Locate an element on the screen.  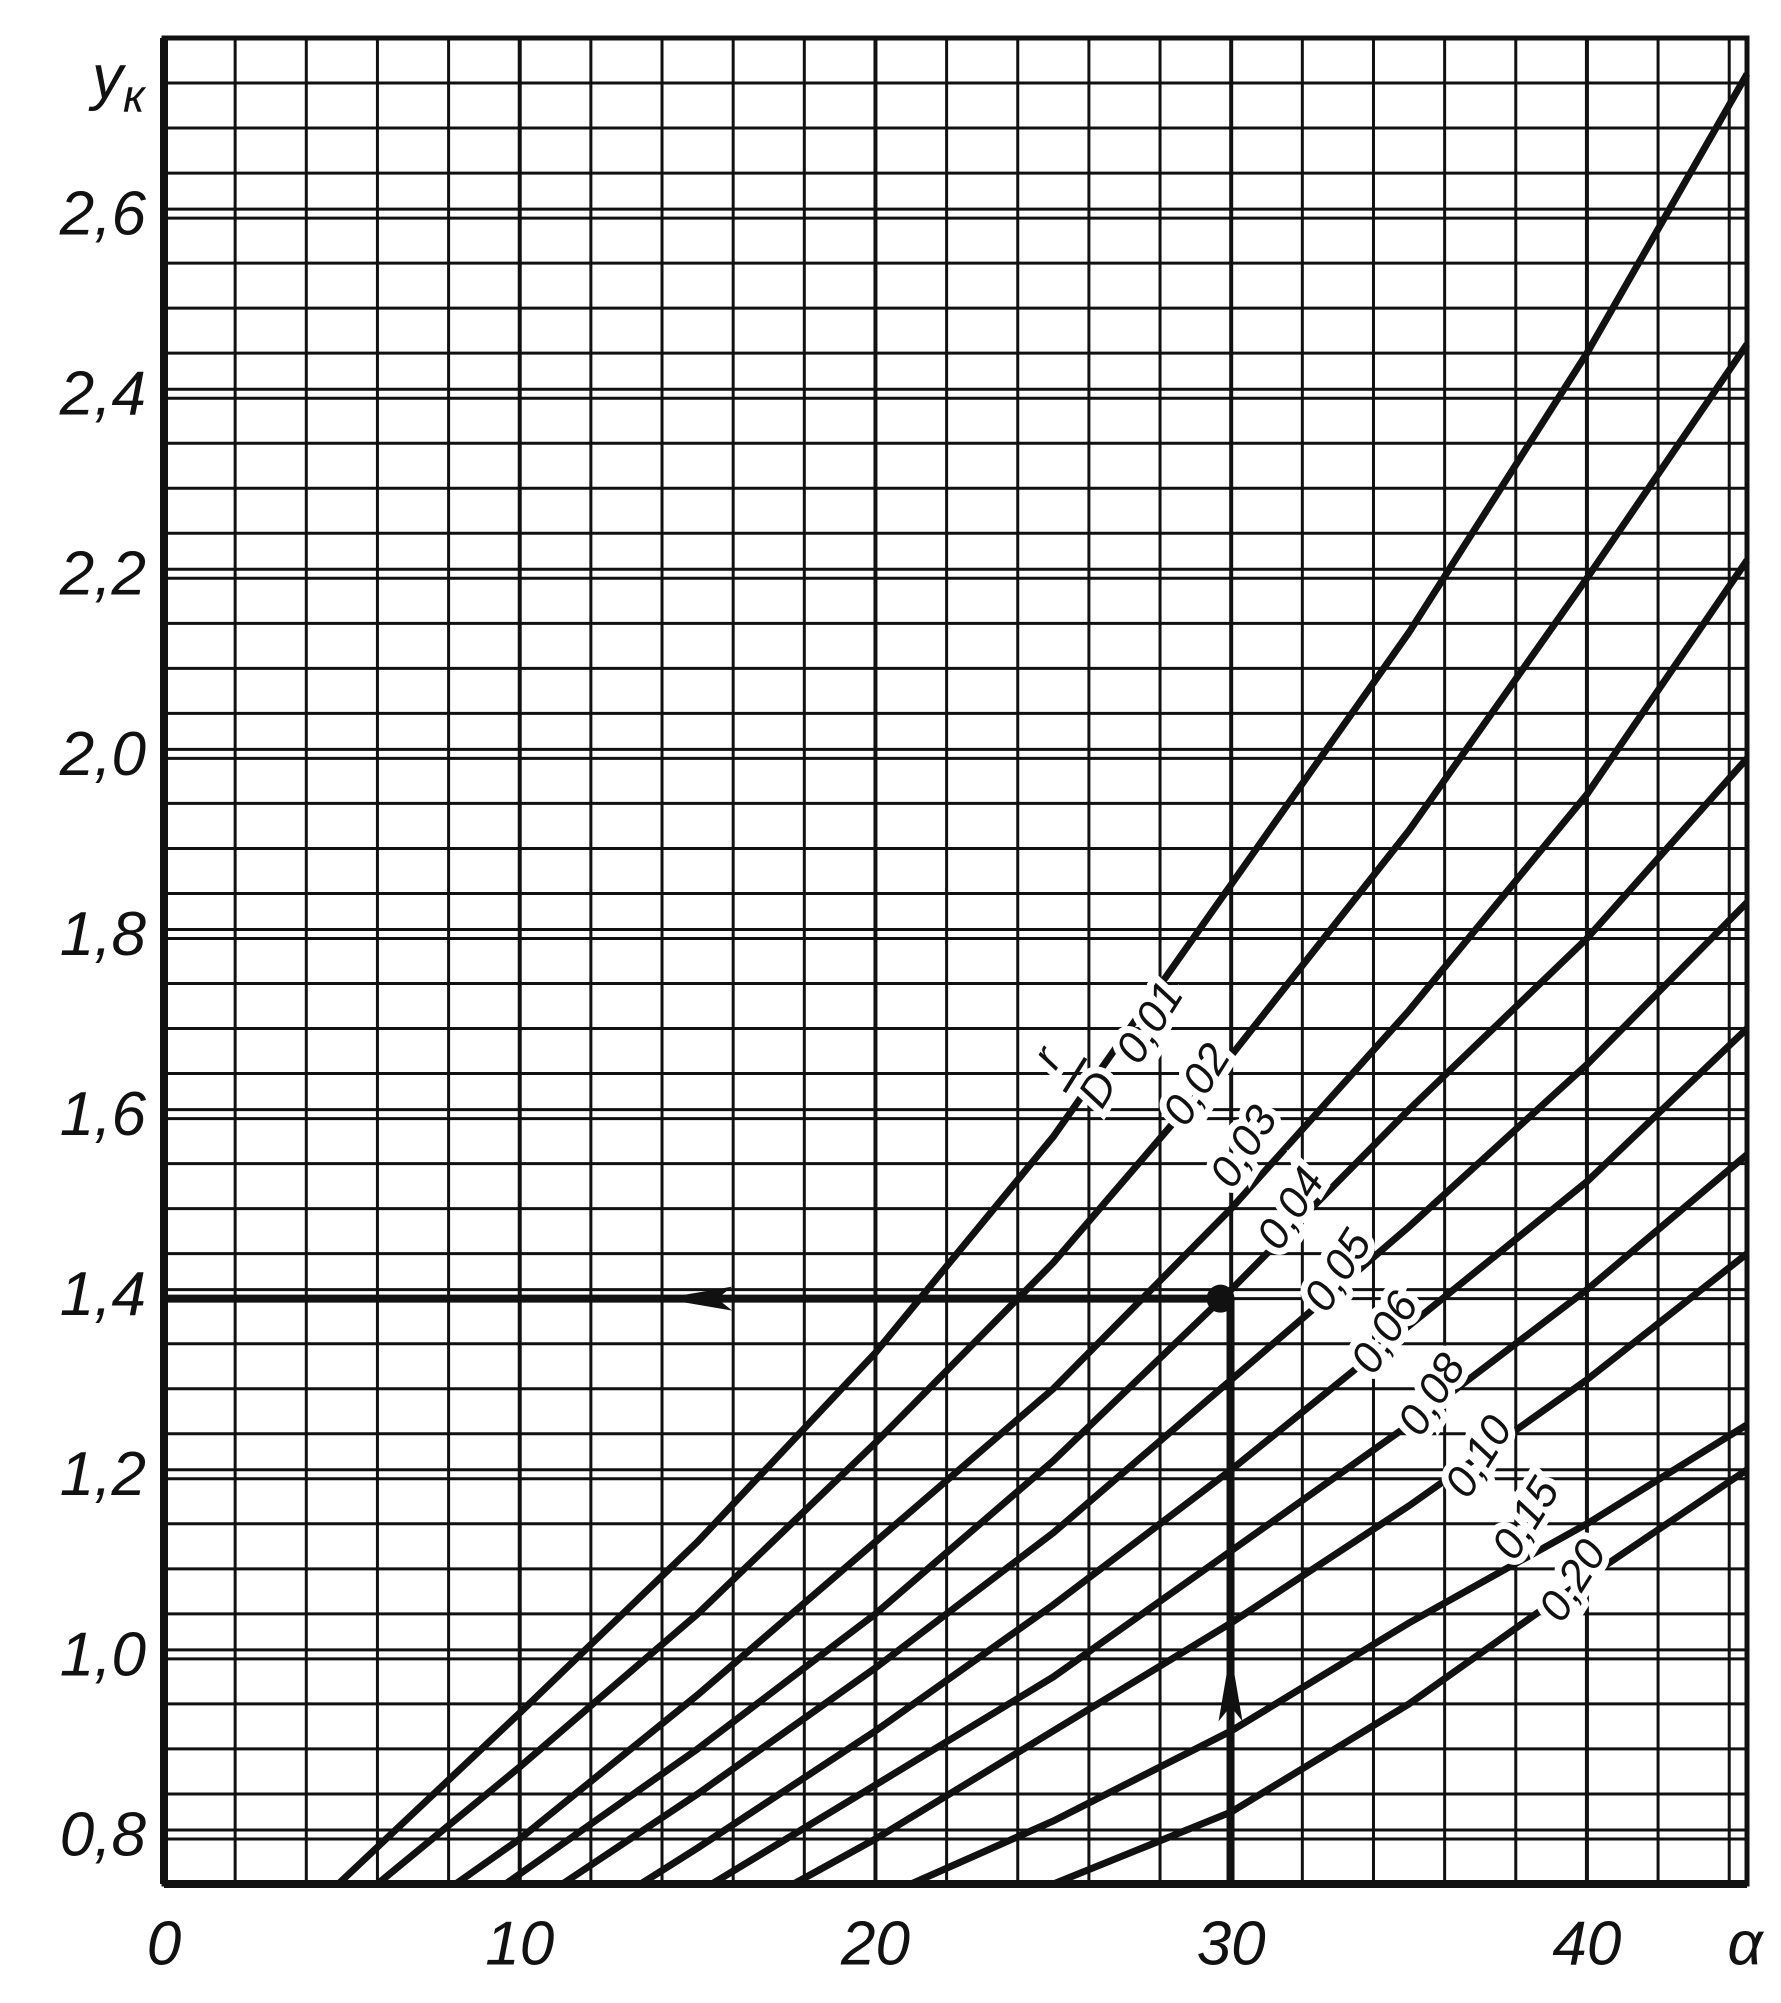
fraction-numerator: r is located at coordinates (1047, 1056).